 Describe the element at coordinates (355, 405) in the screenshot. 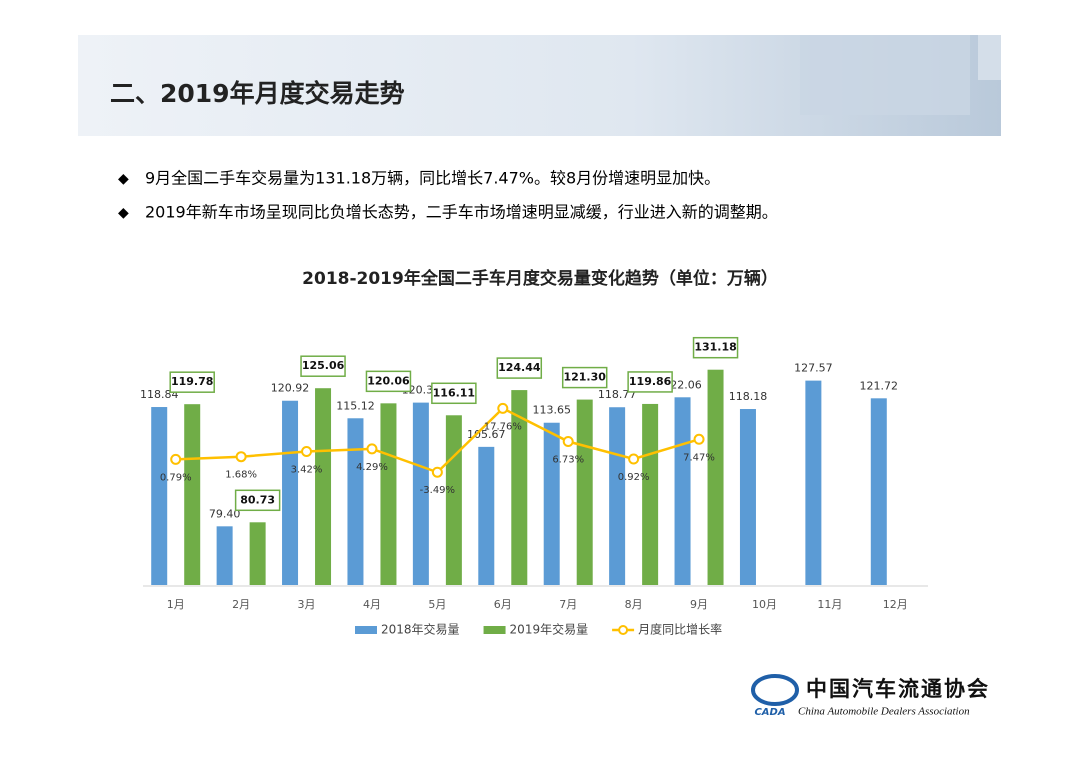

I see `data-label: 115.12` at that location.